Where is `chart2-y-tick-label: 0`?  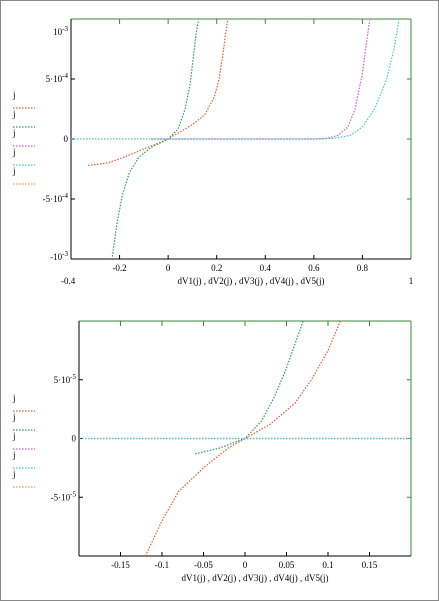
chart2-y-tick-label: 0 is located at coordinates (74, 439).